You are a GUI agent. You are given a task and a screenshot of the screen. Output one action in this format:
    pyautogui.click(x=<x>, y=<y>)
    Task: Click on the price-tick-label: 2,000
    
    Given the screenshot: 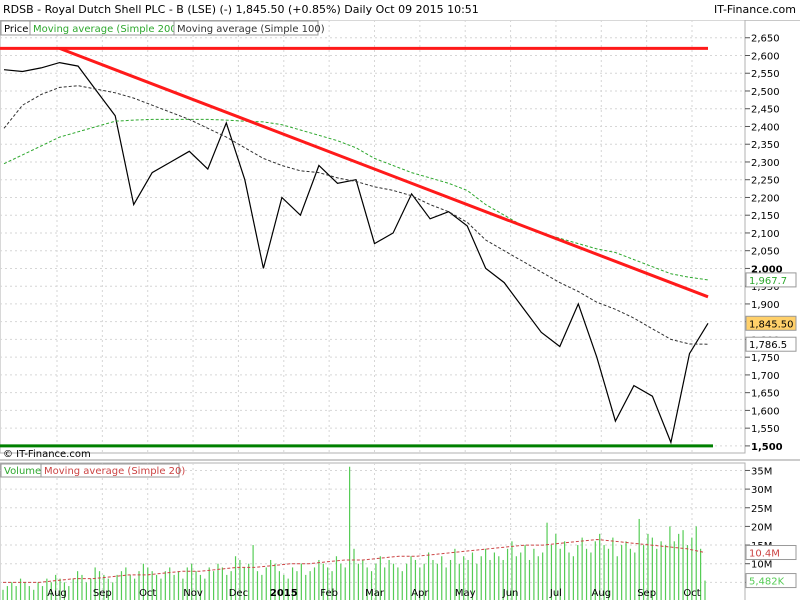 What is the action you would take?
    pyautogui.click(x=767, y=269)
    